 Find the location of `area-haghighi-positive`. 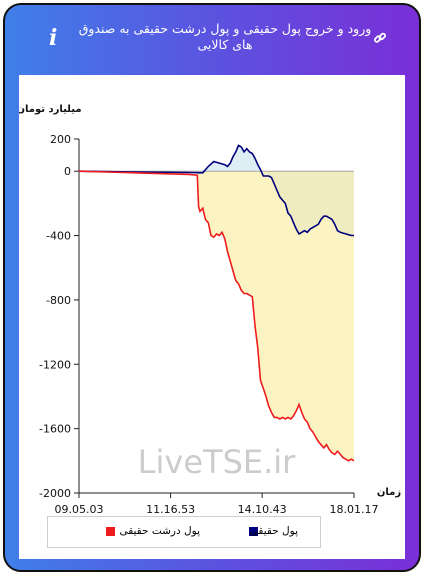

area-haghighi-positive is located at coordinates (235, 158).